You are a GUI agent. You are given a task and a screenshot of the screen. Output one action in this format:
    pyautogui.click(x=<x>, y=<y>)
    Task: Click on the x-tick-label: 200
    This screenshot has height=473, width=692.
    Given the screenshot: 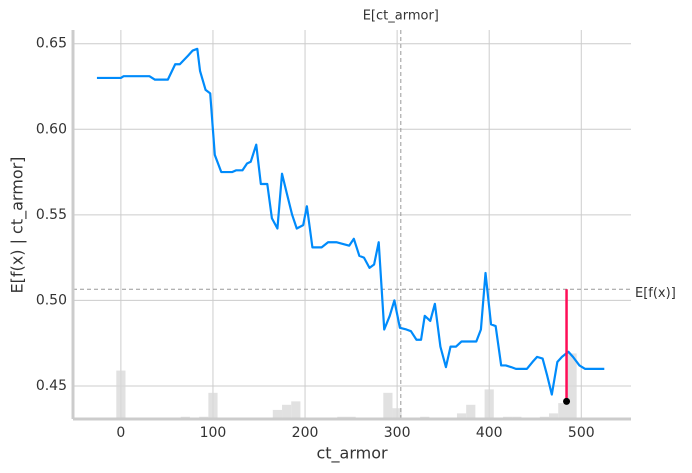 What is the action you would take?
    pyautogui.click(x=305, y=433)
    